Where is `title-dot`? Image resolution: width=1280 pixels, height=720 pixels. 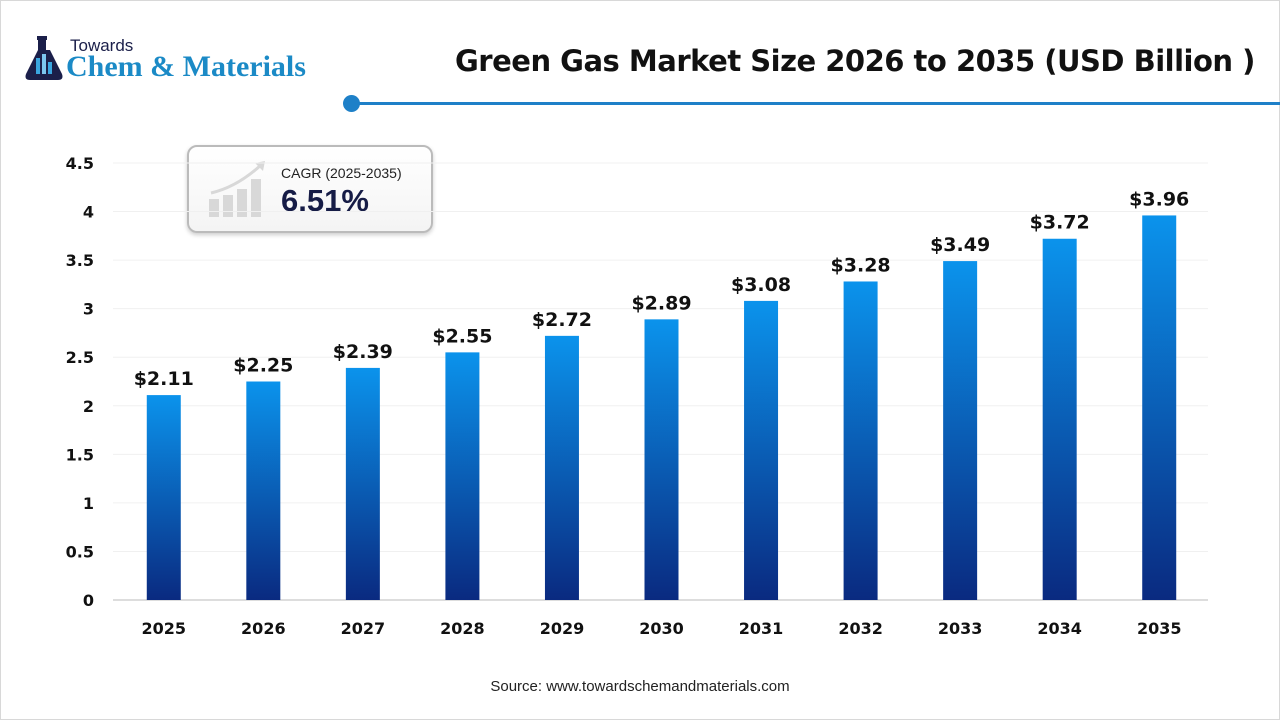 title-dot is located at coordinates (351, 103).